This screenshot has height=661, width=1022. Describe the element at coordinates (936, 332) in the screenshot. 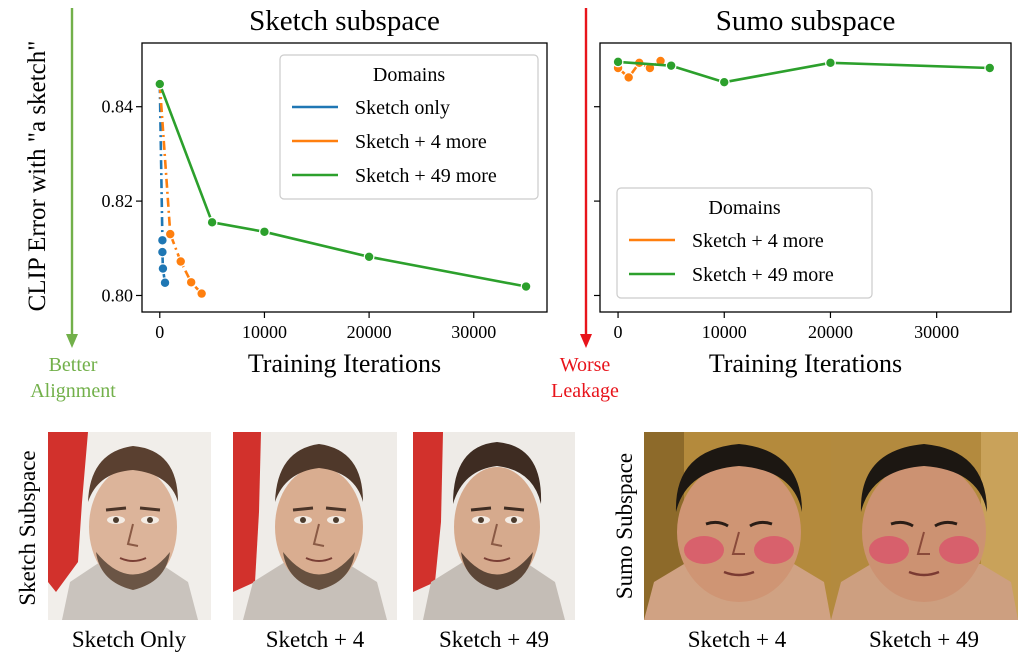

I see `chart1-xtick-label: 30000` at that location.